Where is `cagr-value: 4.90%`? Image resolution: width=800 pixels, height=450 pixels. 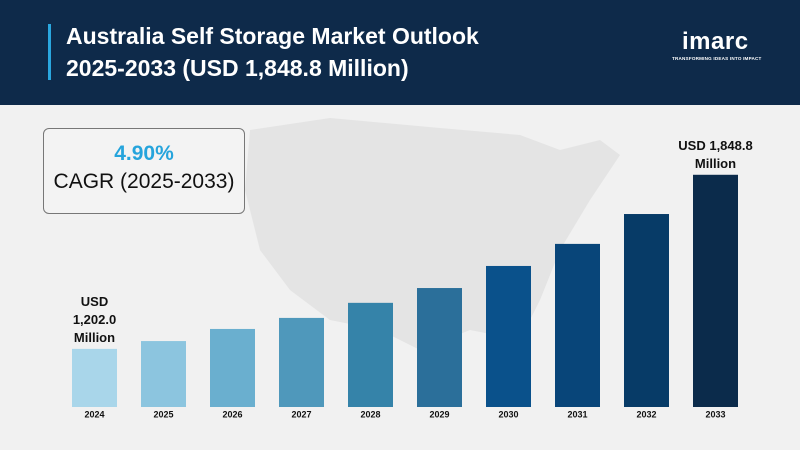
cagr-value: 4.90% is located at coordinates (144, 153).